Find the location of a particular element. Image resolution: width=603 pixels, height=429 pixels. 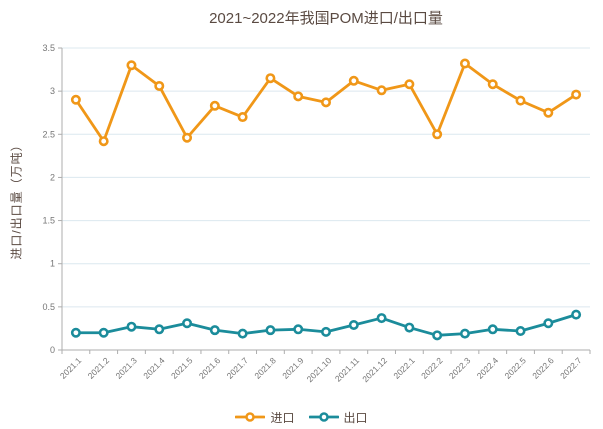

svg-text: 2021.3 is located at coordinates (126, 368).